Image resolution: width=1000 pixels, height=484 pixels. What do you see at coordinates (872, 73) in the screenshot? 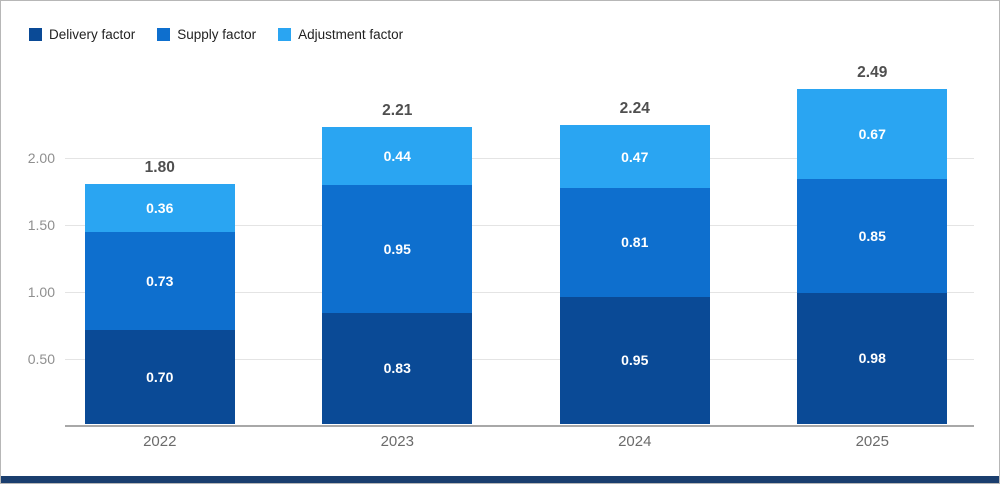
I see `bar-total-label: 2.49` at bounding box center [872, 73].